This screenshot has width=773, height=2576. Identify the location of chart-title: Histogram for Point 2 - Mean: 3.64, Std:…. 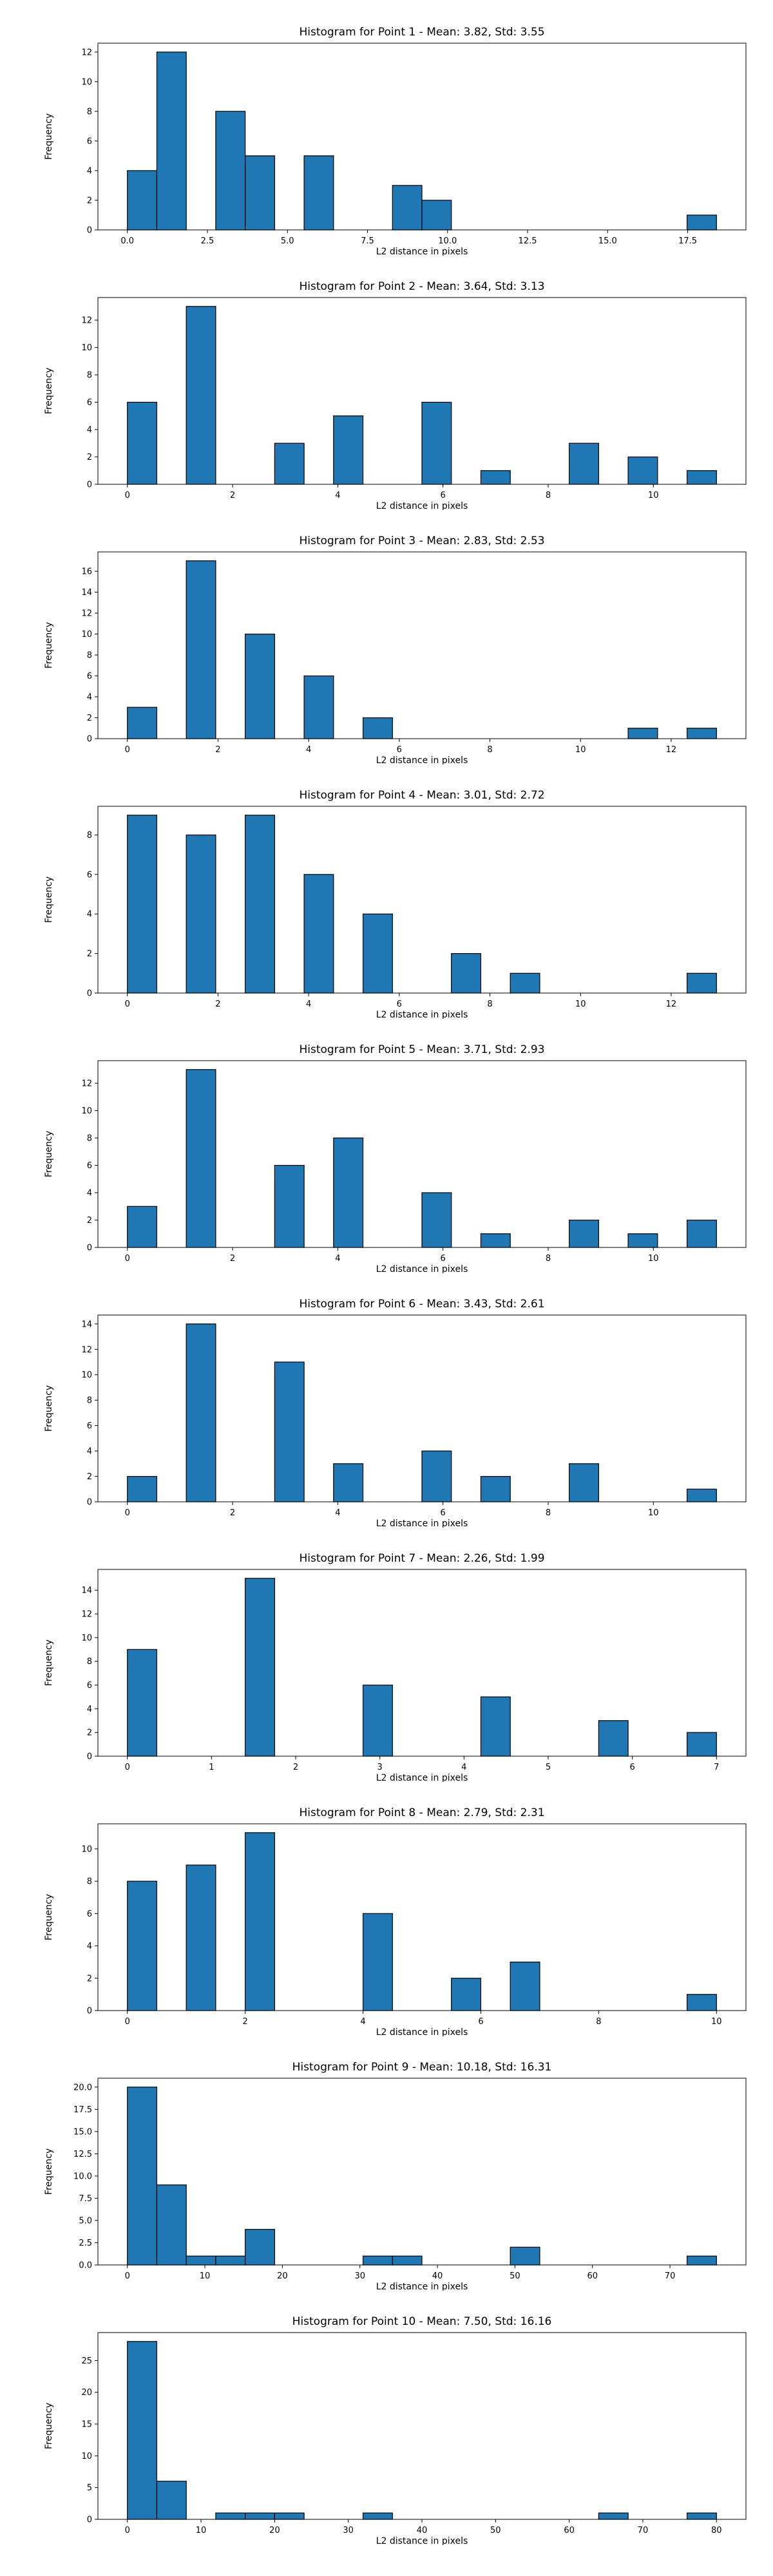
(421, 286).